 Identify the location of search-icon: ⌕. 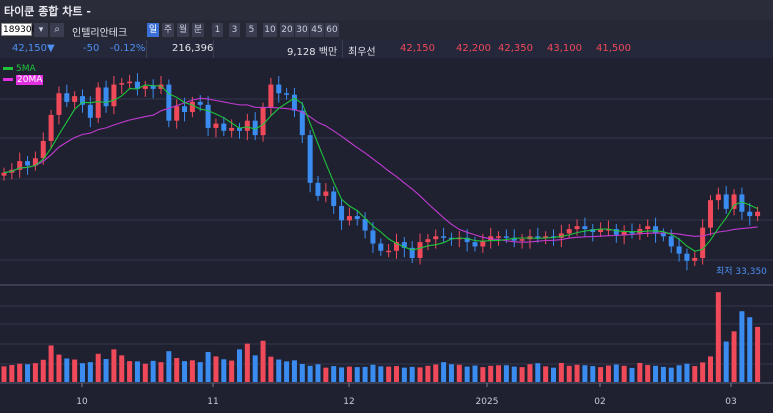
(57, 30).